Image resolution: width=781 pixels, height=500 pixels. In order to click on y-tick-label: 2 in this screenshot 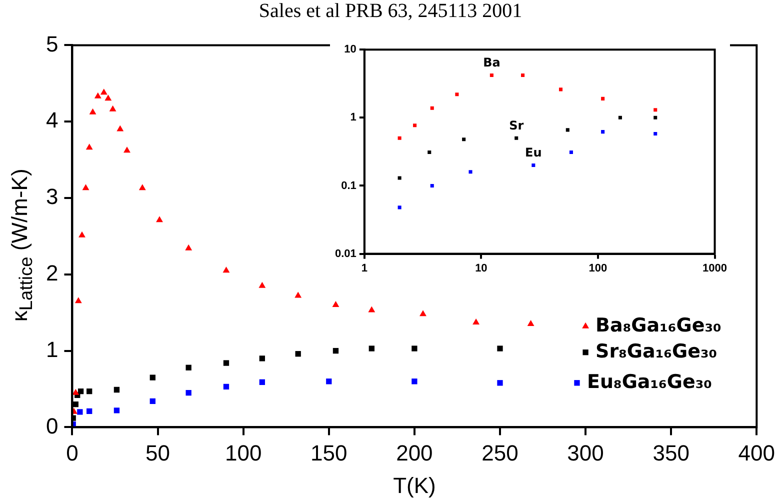, I will do `click(52, 273)`.